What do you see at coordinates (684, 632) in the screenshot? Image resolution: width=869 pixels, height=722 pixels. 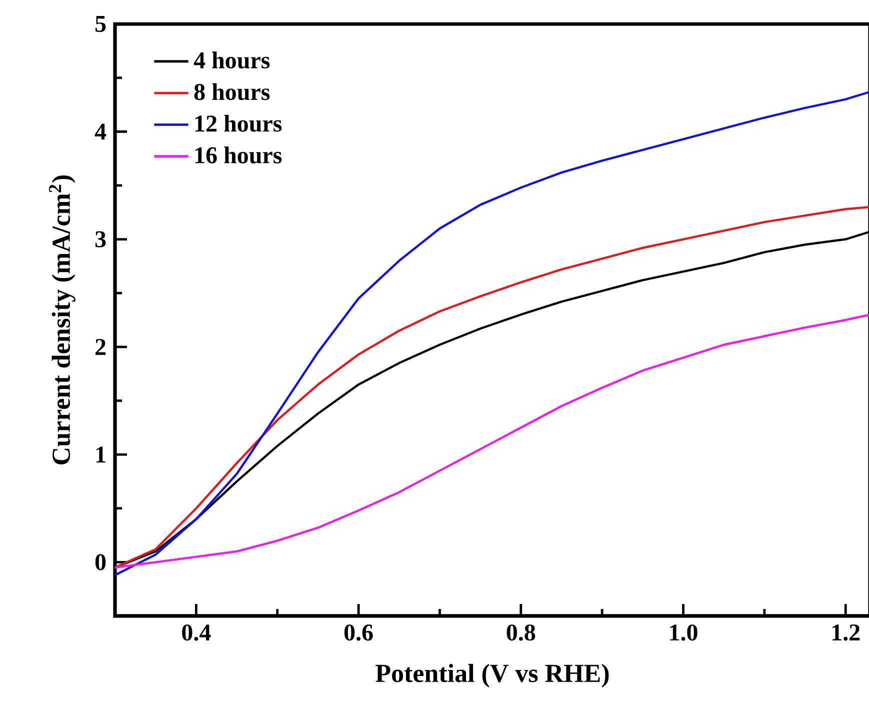 I see `x-tick-label: 1.0` at bounding box center [684, 632].